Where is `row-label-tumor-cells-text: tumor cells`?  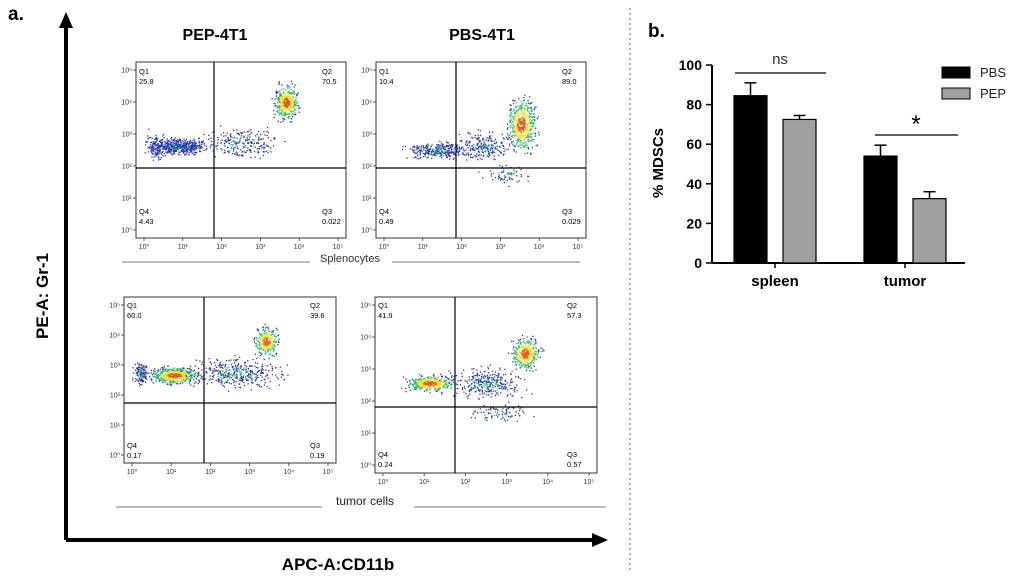 row-label-tumor-cells-text: tumor cells is located at coordinates (365, 501).